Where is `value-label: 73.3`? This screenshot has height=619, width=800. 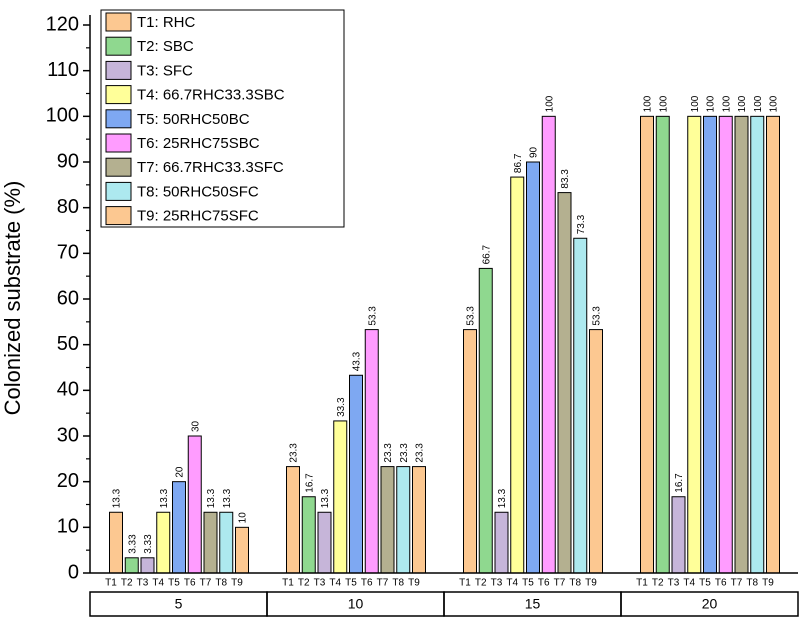 value-label: 73.3 is located at coordinates (581, 224).